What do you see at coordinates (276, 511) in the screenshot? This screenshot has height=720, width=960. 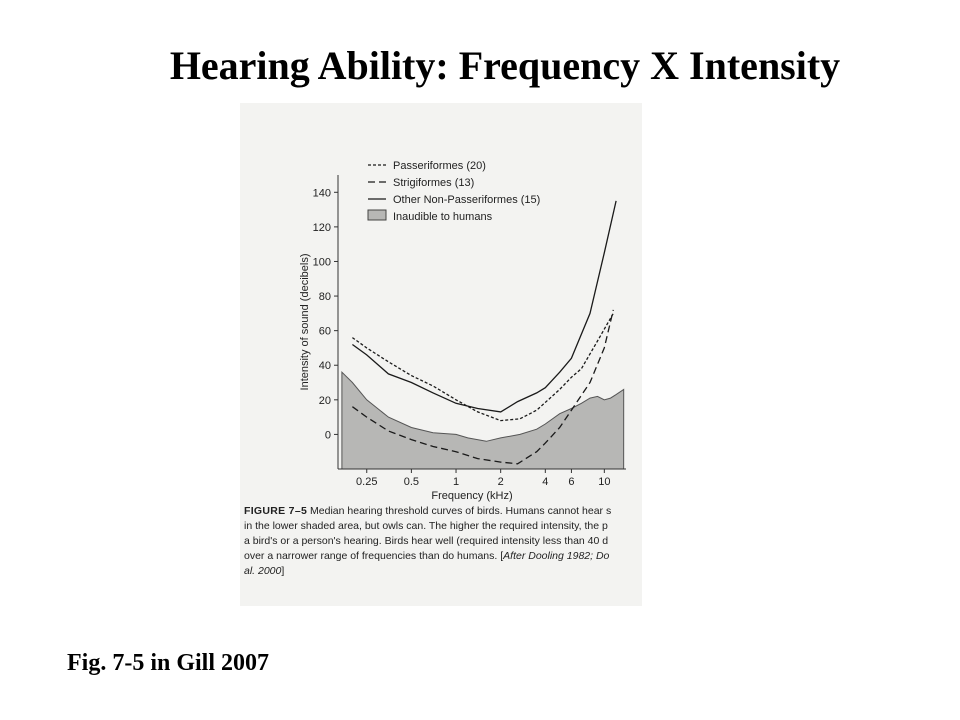 I see `caption-label: FIGURE 7–5` at bounding box center [276, 511].